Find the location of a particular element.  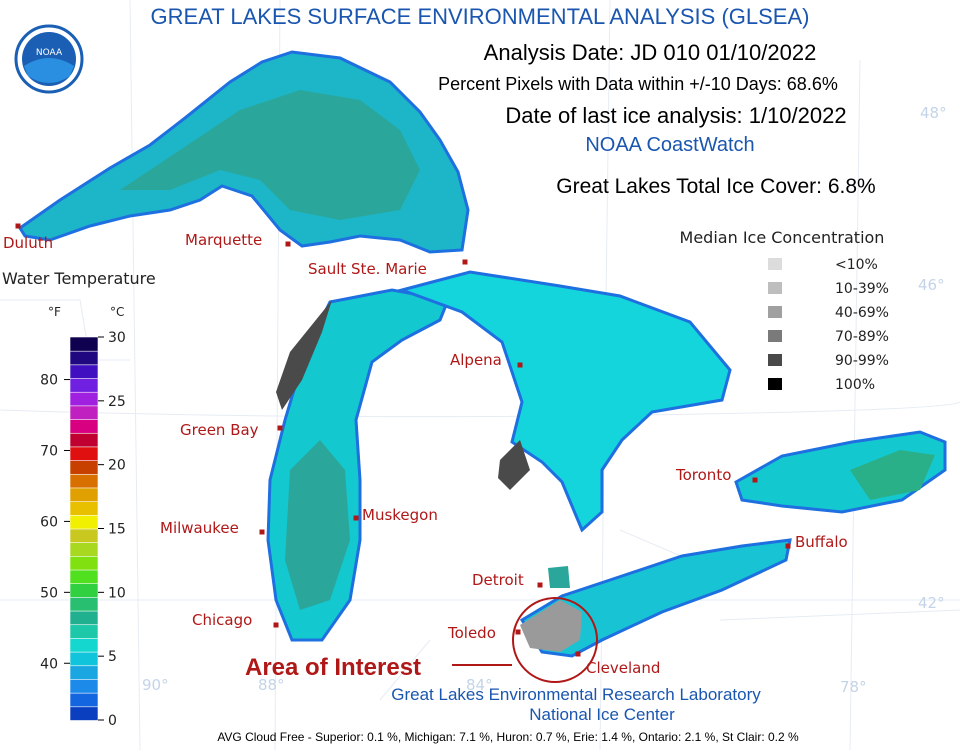

temp-legend-title: Water Temperature is located at coordinates (79, 278).